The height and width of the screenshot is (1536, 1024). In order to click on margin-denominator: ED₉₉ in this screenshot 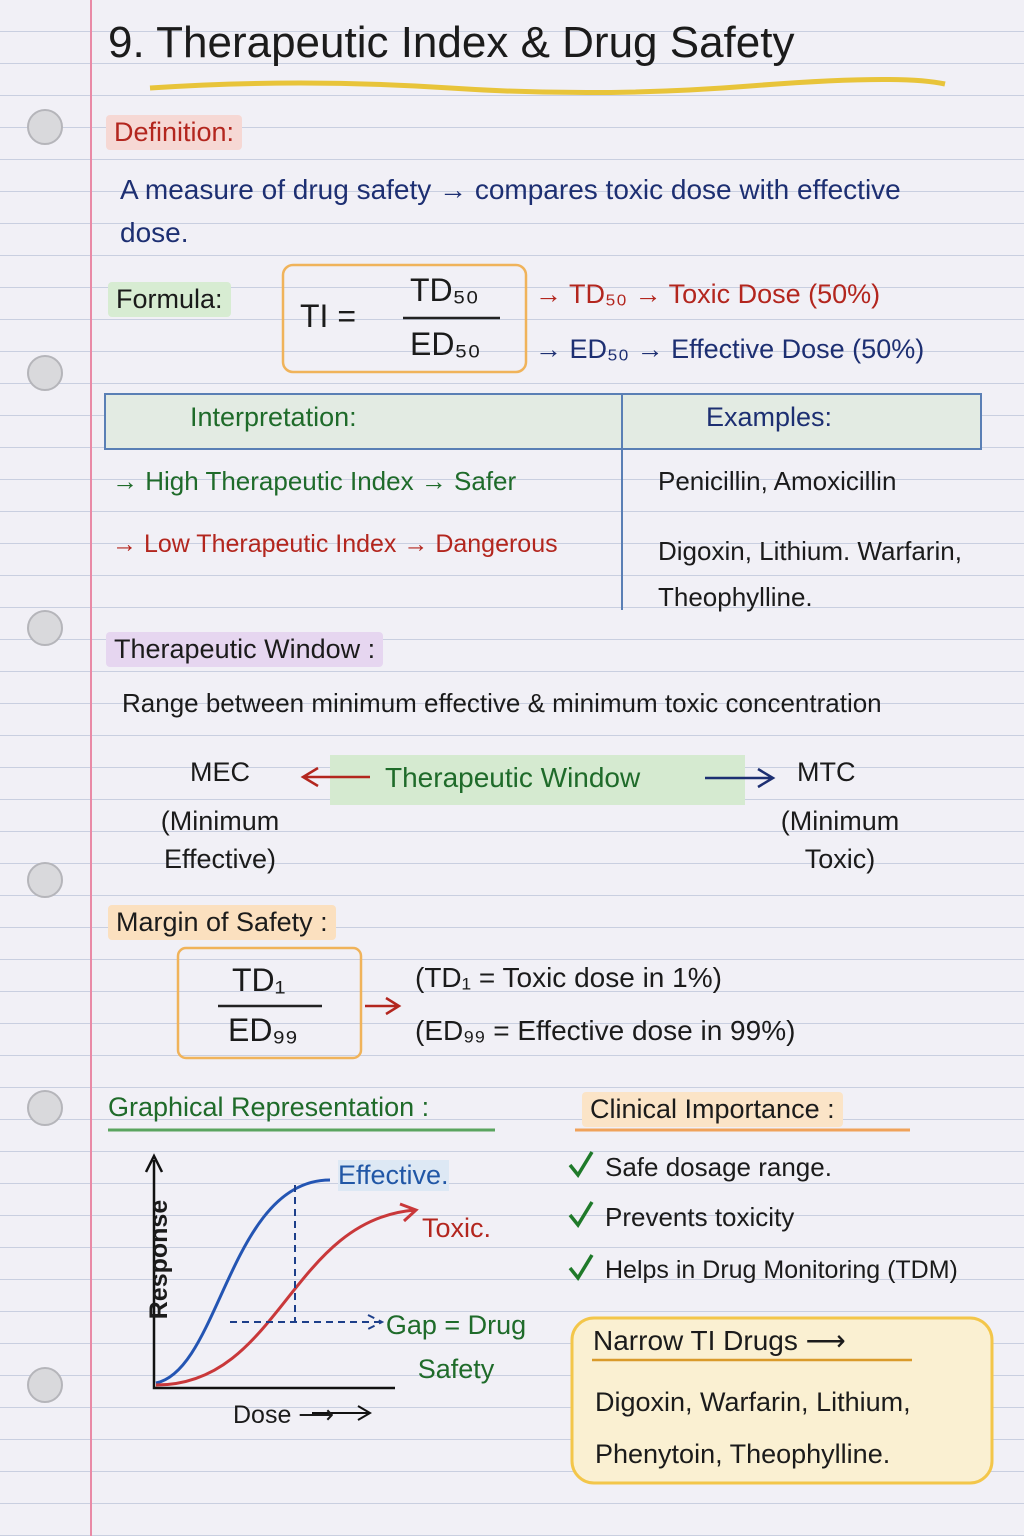, I will do `click(263, 1030)`.